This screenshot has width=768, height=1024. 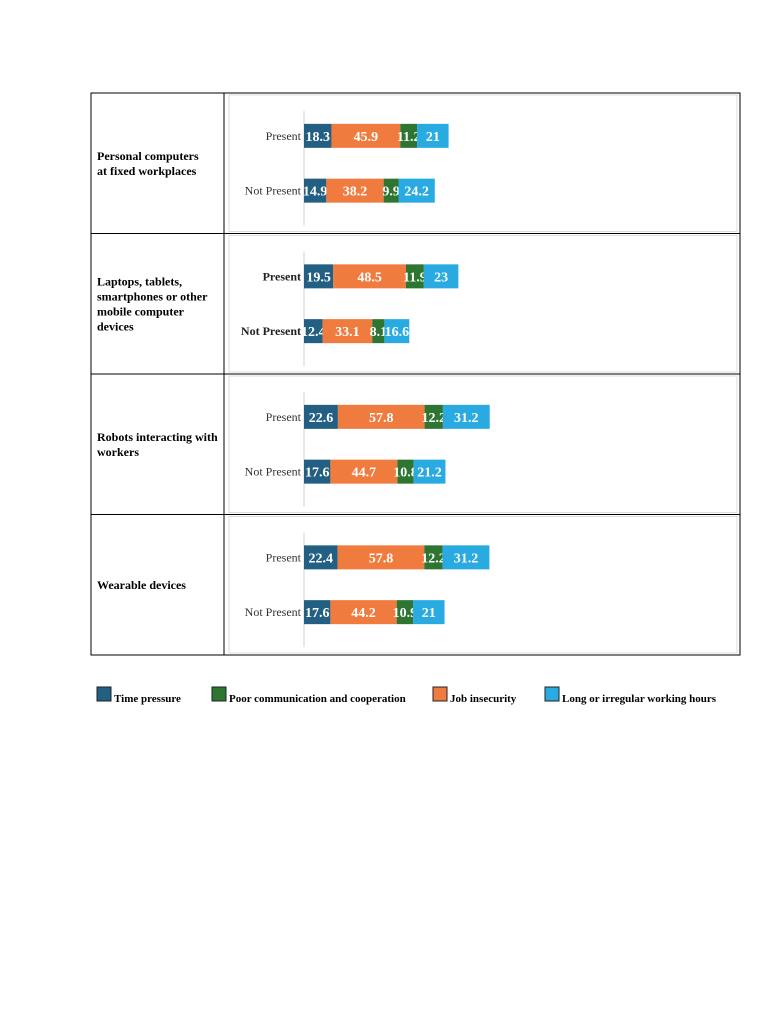 I want to click on group-label-4-line-1: Wearable devices, so click(x=141, y=585).